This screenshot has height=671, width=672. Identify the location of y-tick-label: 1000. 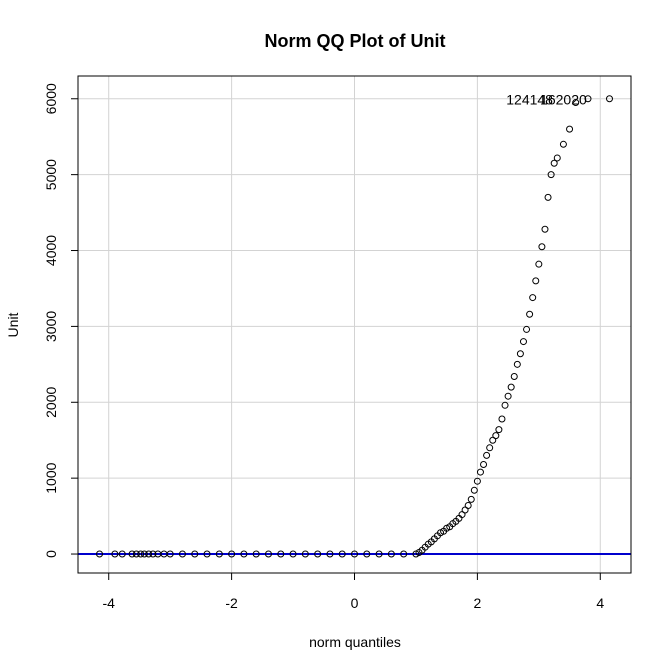
(51, 477).